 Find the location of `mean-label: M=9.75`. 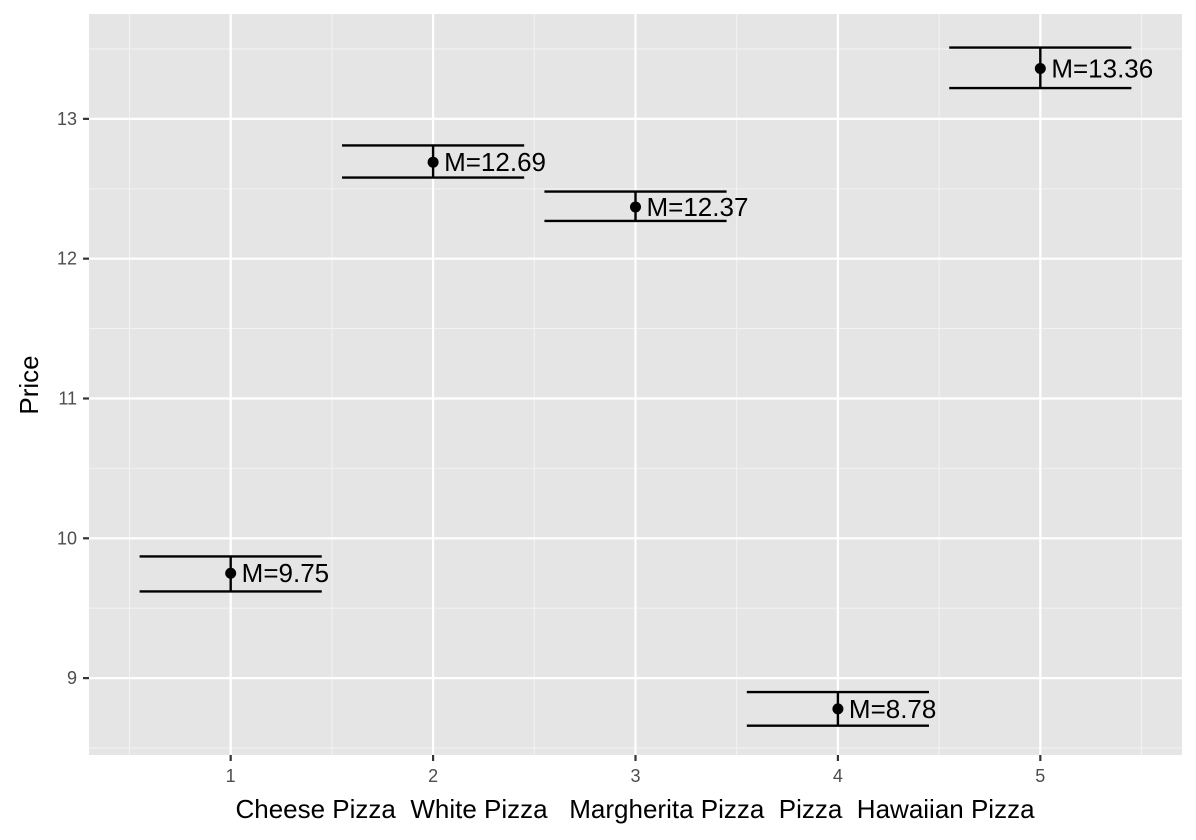

mean-label: M=9.75 is located at coordinates (285, 573).